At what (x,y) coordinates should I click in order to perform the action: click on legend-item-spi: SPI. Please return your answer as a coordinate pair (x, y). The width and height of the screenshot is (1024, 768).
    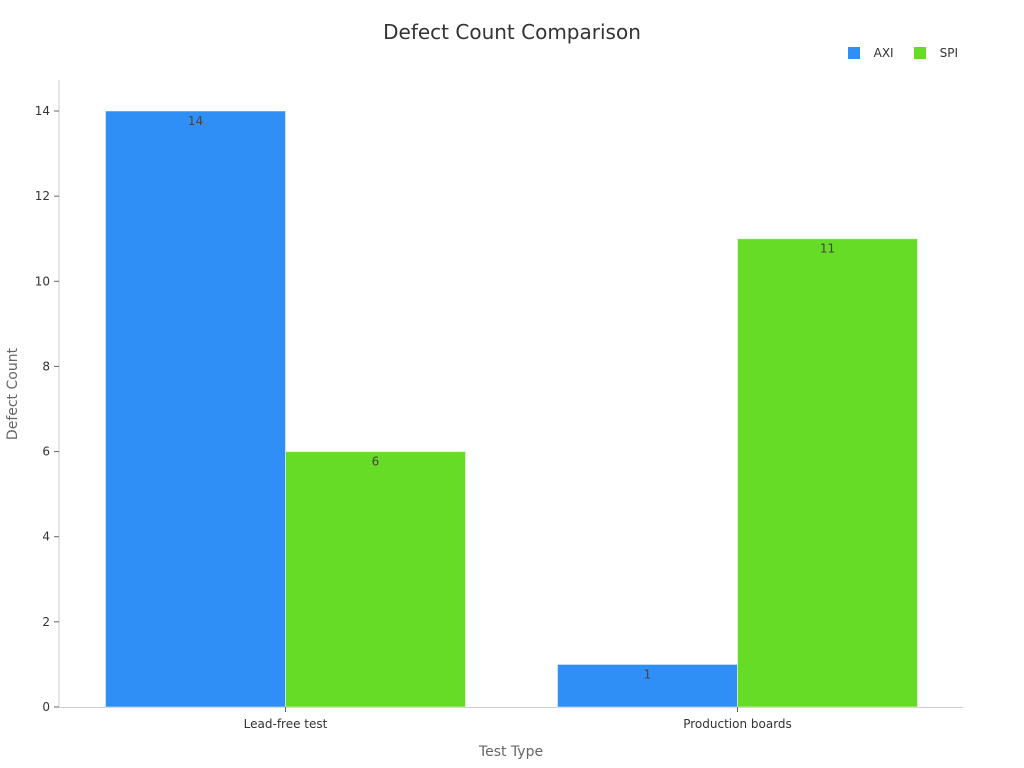
    Looking at the image, I should click on (935, 53).